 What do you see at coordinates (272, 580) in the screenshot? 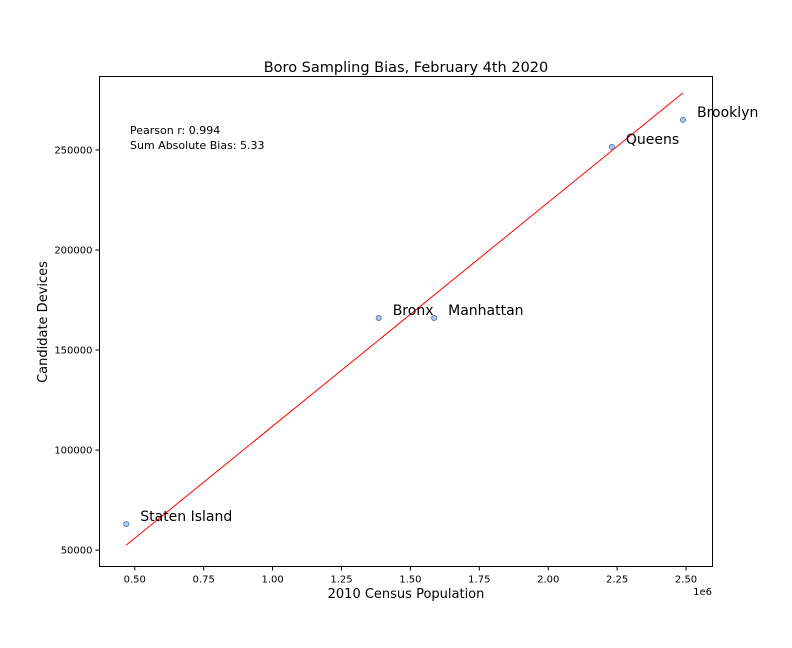
I see `x-tick-label: 1.00` at bounding box center [272, 580].